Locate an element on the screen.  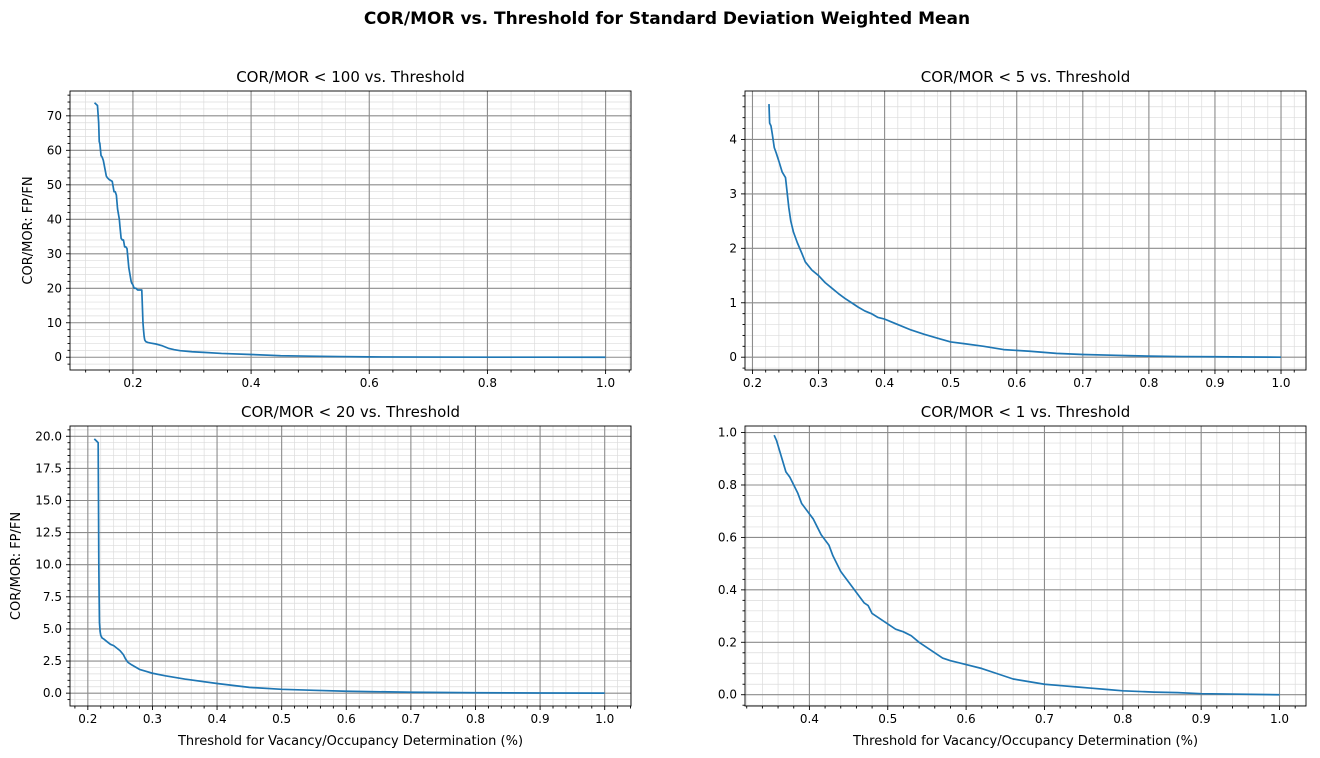
subplot-title: COR/MOR < 20 vs. Threshold is located at coordinates (350, 412).